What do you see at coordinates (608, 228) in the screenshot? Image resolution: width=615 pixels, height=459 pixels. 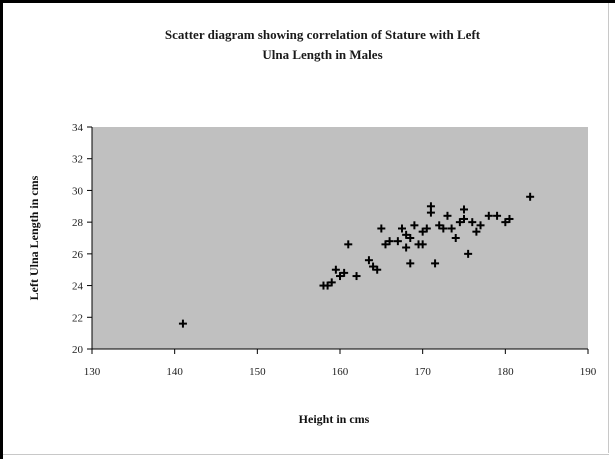 I see `right-border` at bounding box center [608, 228].